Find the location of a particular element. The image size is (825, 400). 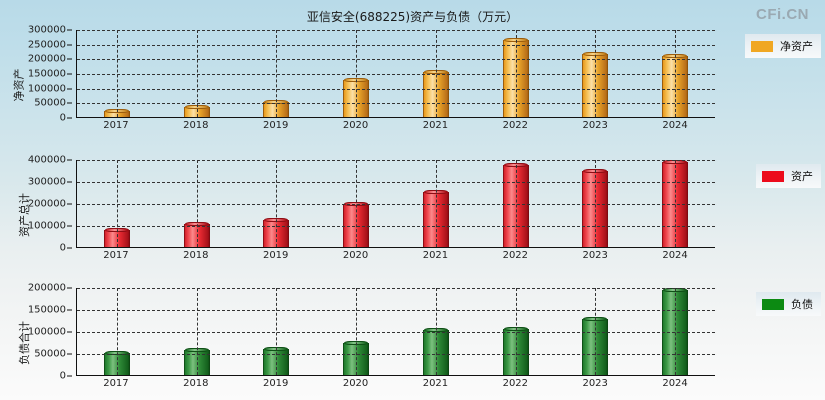

panel-total-liabilities-yticks: 0 50000 100000 150000 200000 is located at coordinates (46, 332).